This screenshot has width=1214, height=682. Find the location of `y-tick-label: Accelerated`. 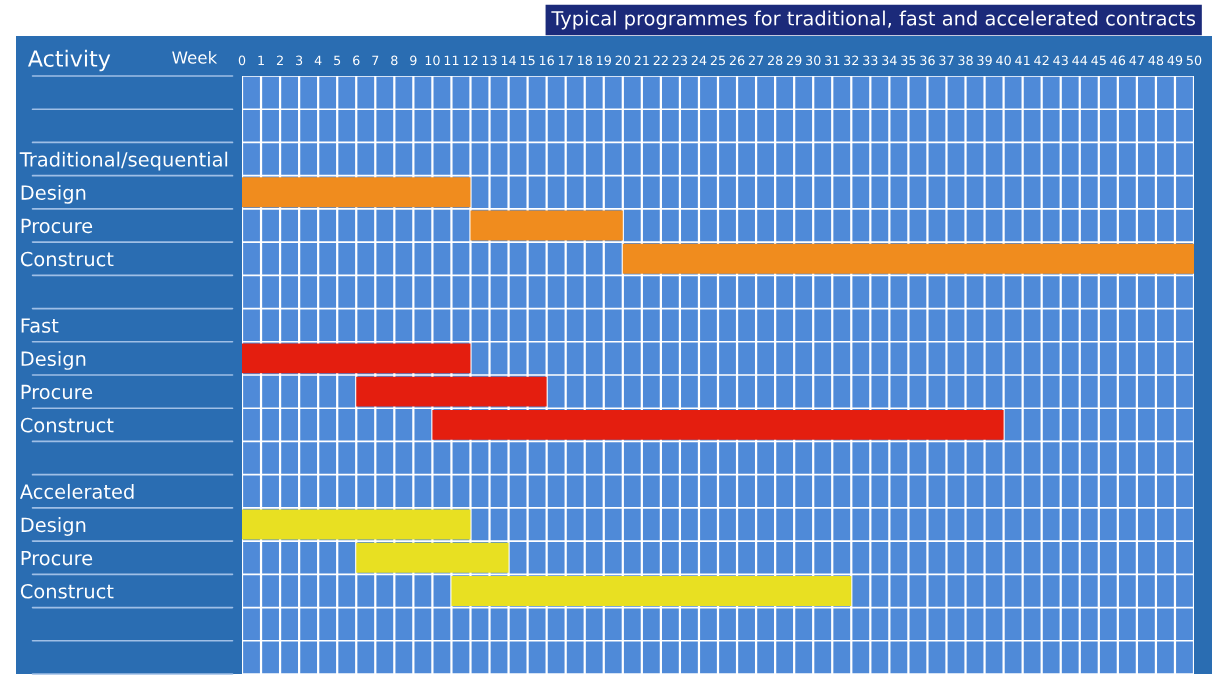

y-tick-label: Accelerated is located at coordinates (76, 491).